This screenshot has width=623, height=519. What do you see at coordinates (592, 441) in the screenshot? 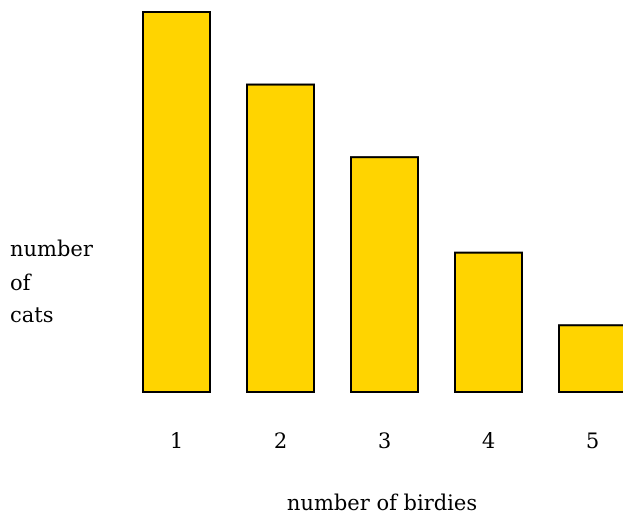
I see `x-tick-label-5: 5` at bounding box center [592, 441].